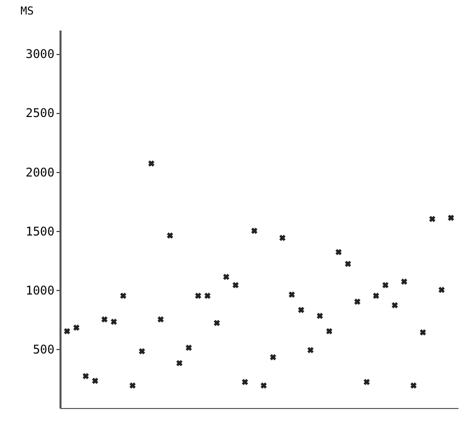  What do you see at coordinates (40, 172) in the screenshot?
I see `y-tick-label: 2000` at bounding box center [40, 172].